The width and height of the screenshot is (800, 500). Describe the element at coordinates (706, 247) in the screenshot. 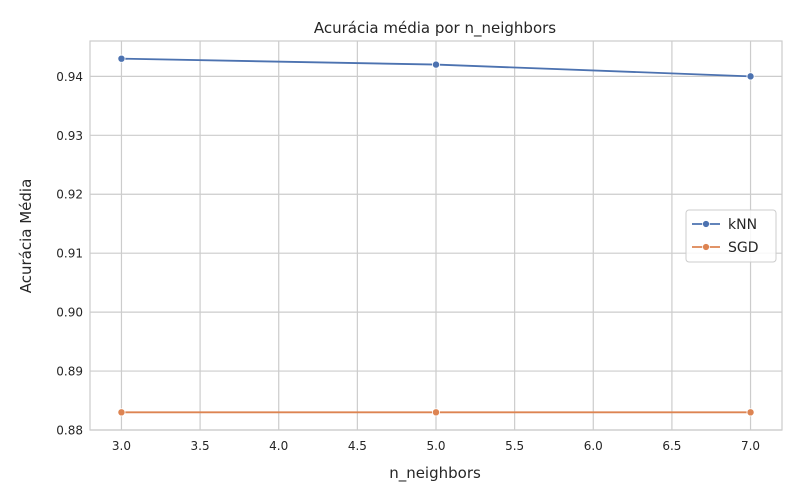

I see `legend-marker-sgd` at that location.